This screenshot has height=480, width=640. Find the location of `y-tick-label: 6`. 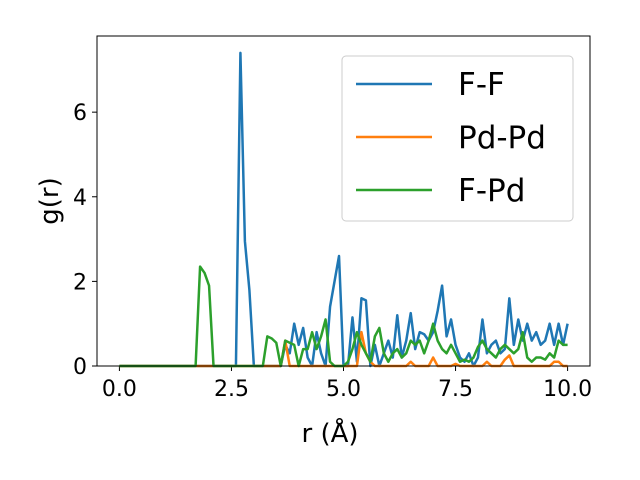

y-tick-label: 6 is located at coordinates (80, 113).